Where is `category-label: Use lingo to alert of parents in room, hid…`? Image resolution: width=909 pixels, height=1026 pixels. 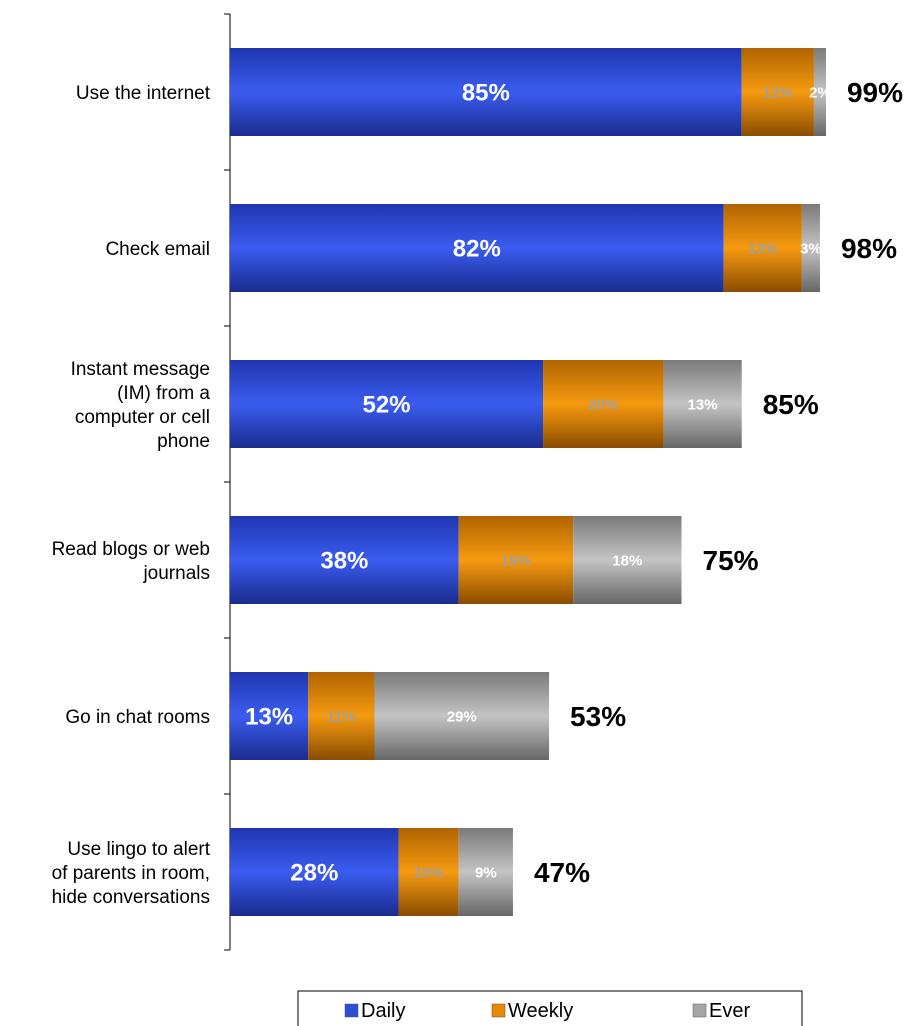
category-label: Use lingo to alert of parents in room, hid… is located at coordinates (131, 873).